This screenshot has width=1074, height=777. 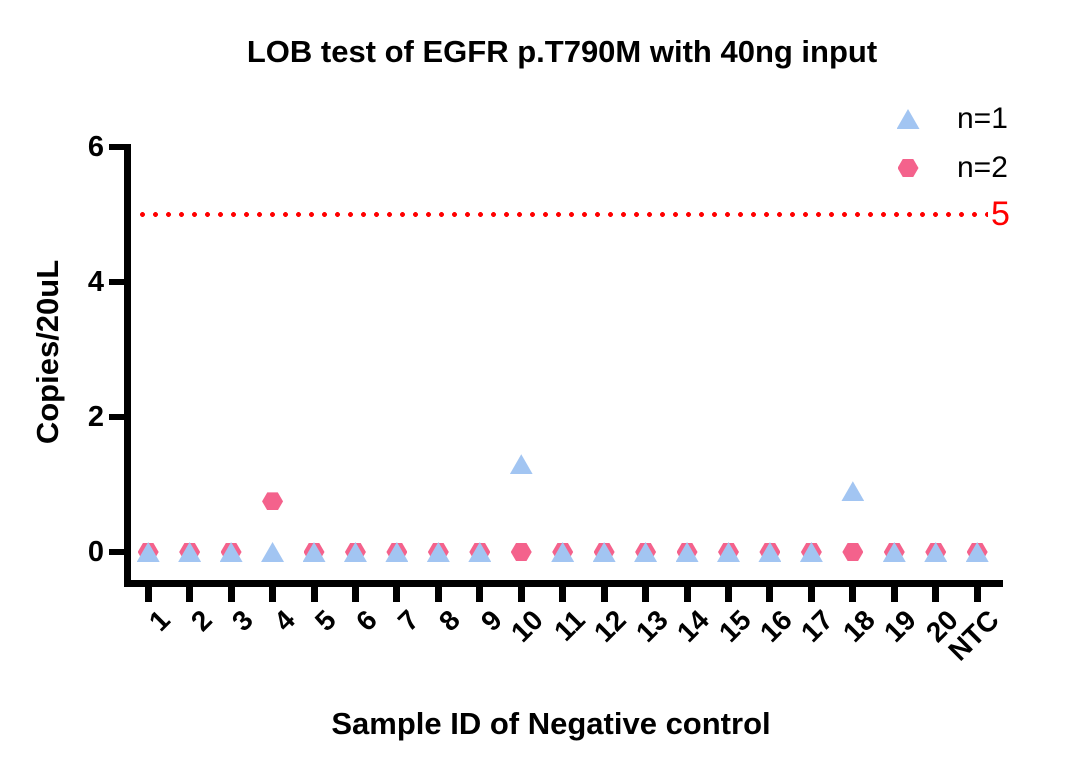 What do you see at coordinates (127, 365) in the screenshot?
I see `y-axis-line` at bounding box center [127, 365].